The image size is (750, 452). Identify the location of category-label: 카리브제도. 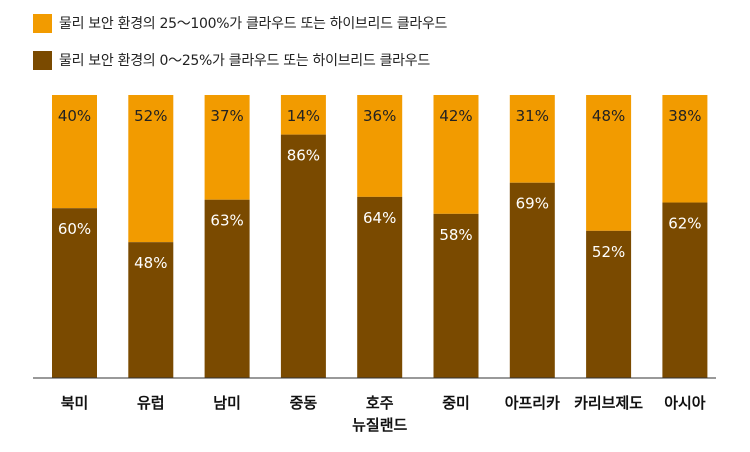
(608, 403).